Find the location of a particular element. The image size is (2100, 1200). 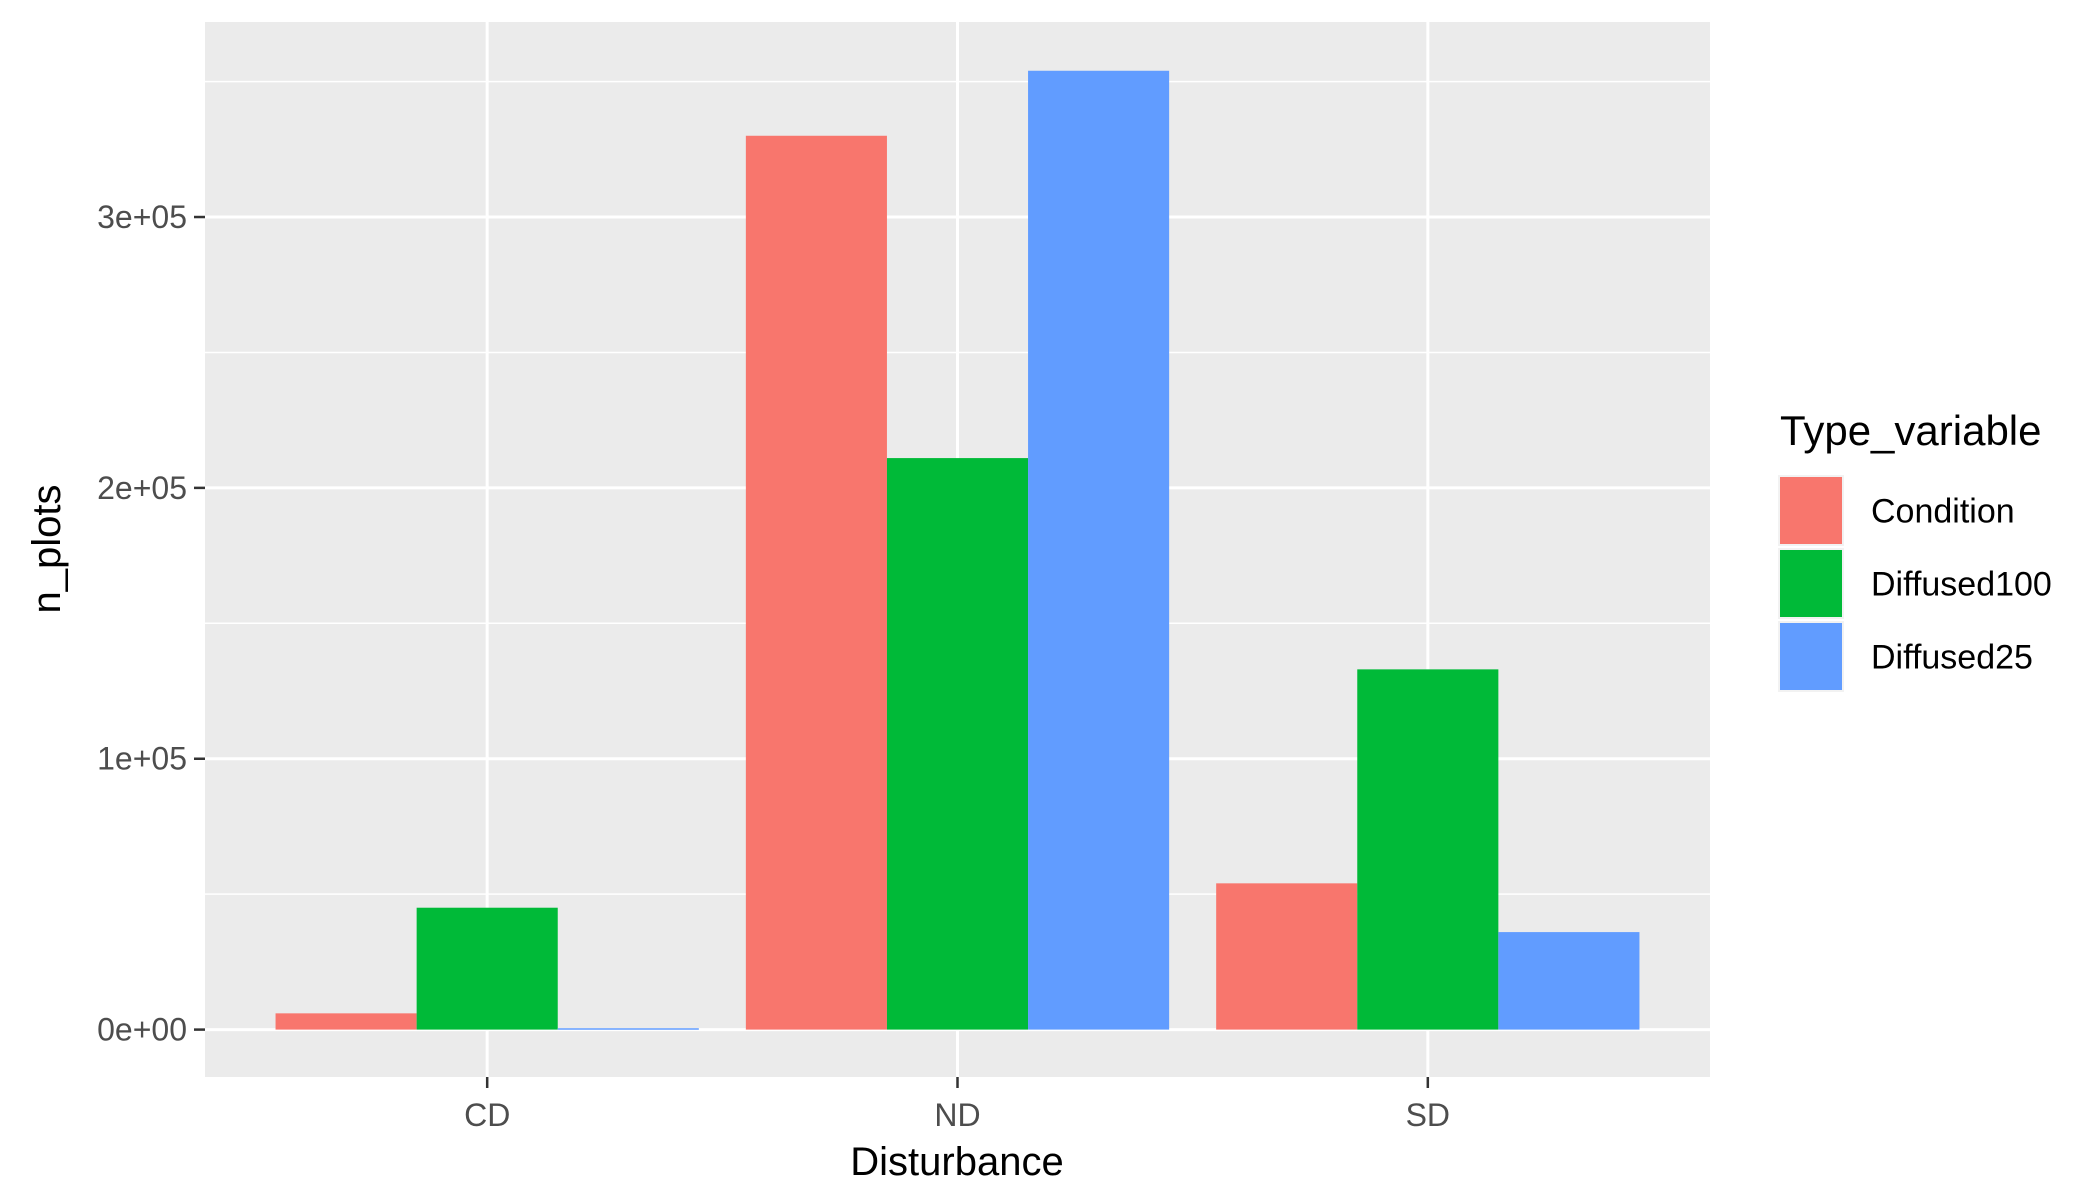

x-tick-label: ND is located at coordinates (957, 1115).